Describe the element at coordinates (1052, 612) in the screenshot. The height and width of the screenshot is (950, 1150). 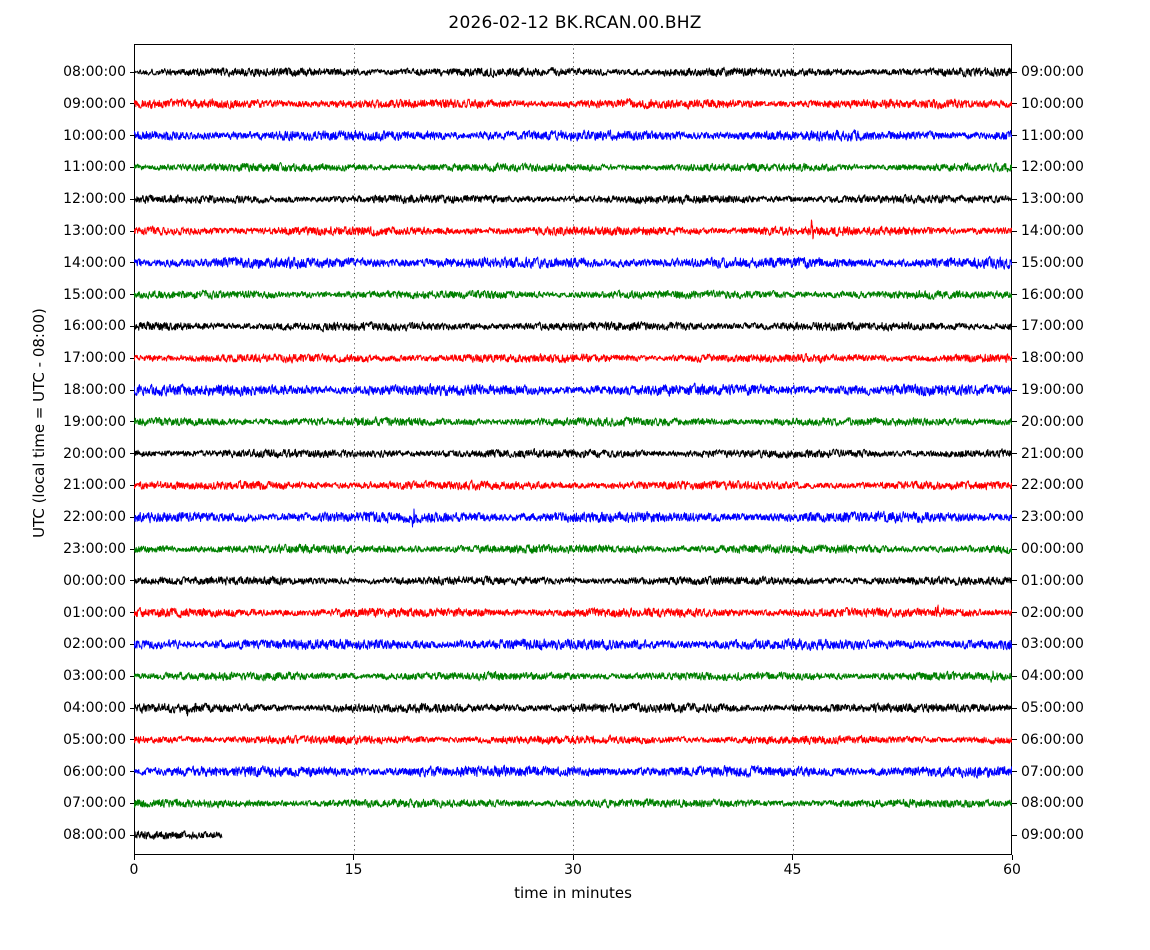
I see `y-tick-label-right: 02:00:00` at that location.